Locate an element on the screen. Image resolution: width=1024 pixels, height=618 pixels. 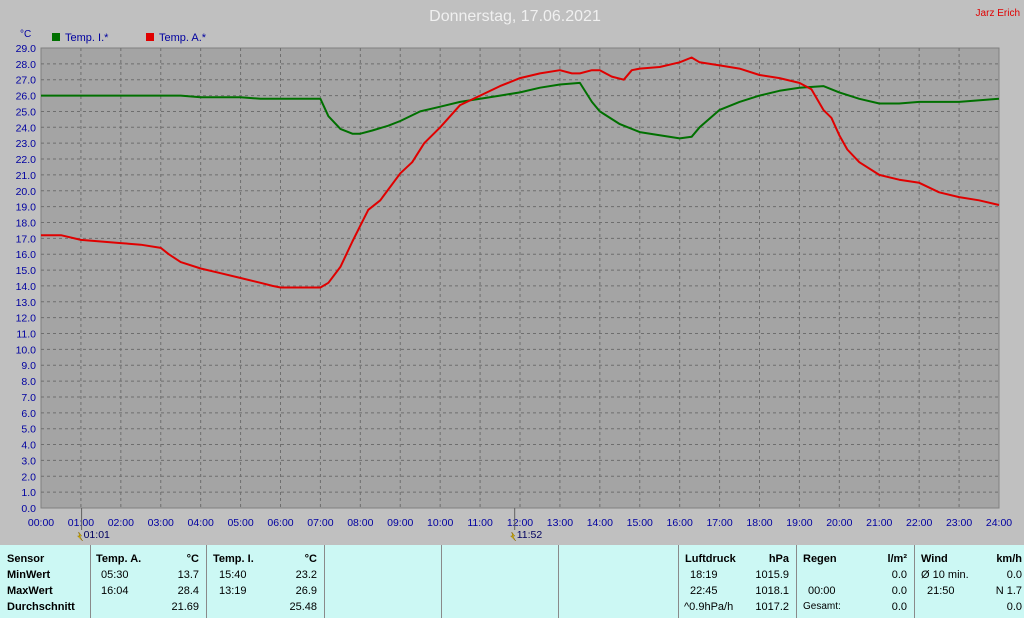
x-tick-label: 11:00 is located at coordinates (480, 523).